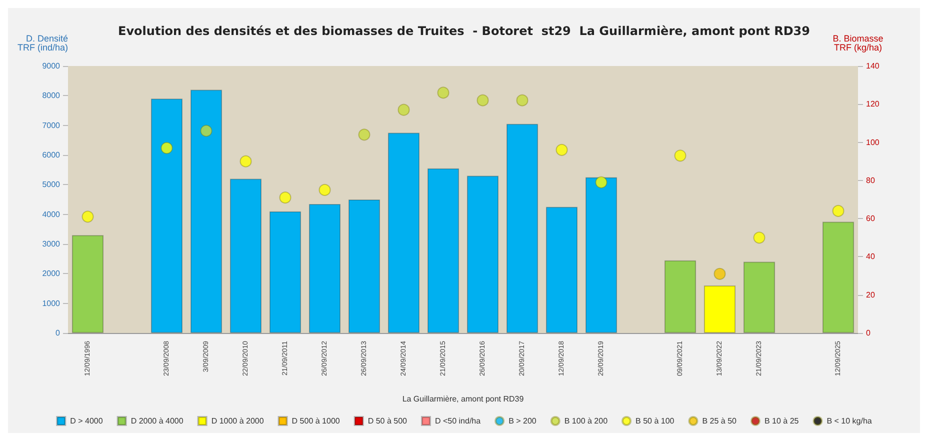  I want to click on y2-tick-label: 140, so click(873, 66).